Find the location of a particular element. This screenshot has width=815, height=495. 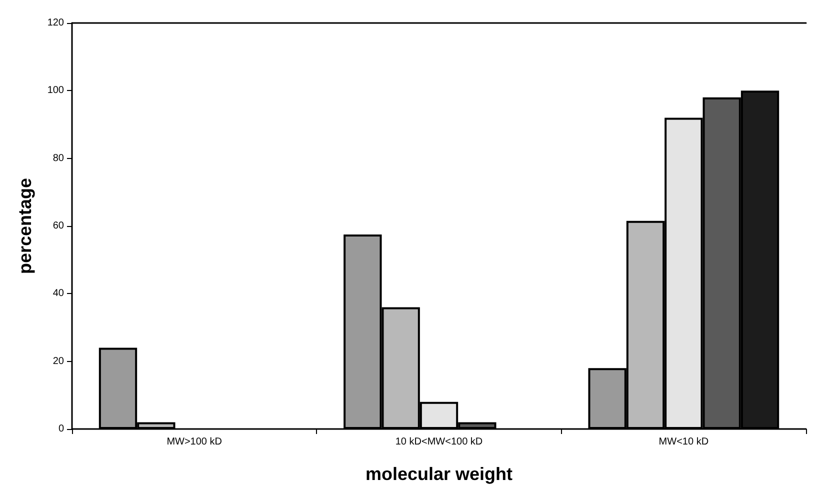

y-tick-label: 100 is located at coordinates (55, 90).